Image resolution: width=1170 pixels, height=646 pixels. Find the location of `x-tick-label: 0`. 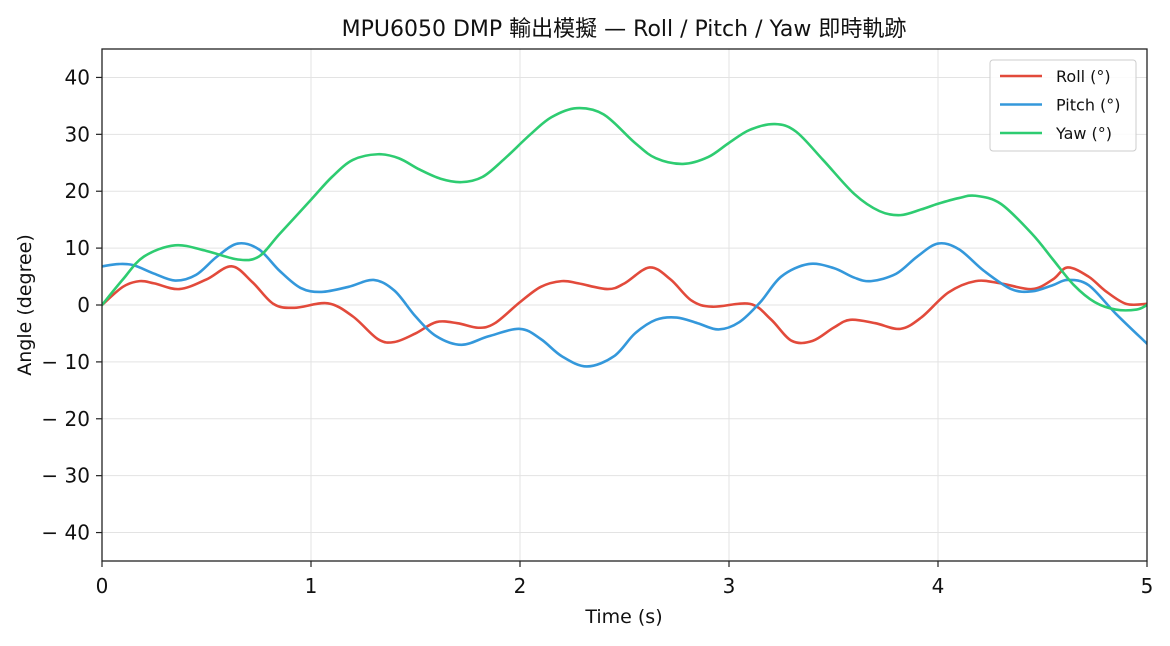

x-tick-label: 0 is located at coordinates (102, 586).